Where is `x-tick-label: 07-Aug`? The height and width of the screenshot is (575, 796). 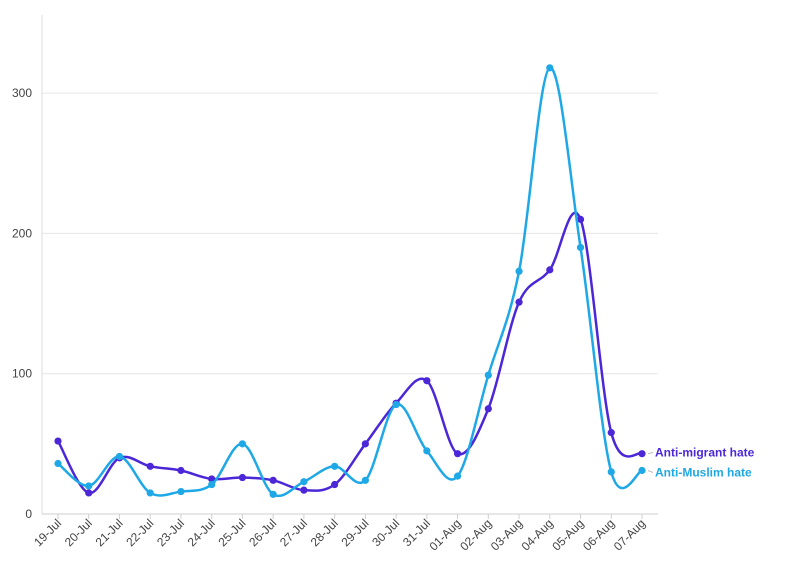
x-tick-label: 07-Aug is located at coordinates (629, 534).